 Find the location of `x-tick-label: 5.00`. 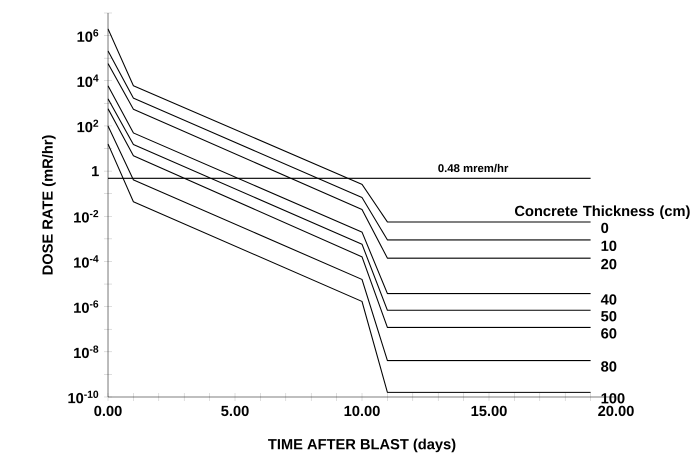

x-tick-label: 5.00 is located at coordinates (235, 411).